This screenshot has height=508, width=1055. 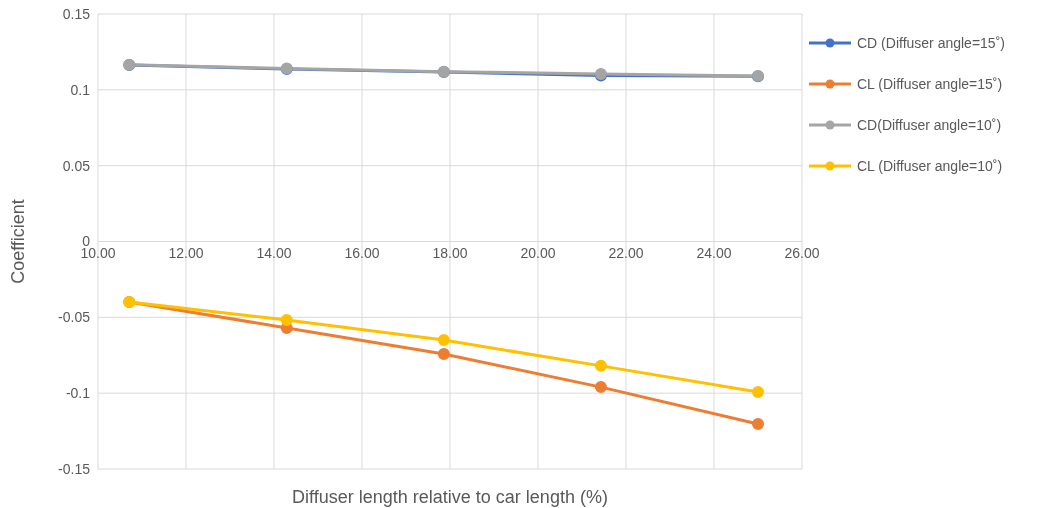 What do you see at coordinates (930, 165) in the screenshot?
I see `legend-label: CL (Diffuser angle=10˚)` at bounding box center [930, 165].